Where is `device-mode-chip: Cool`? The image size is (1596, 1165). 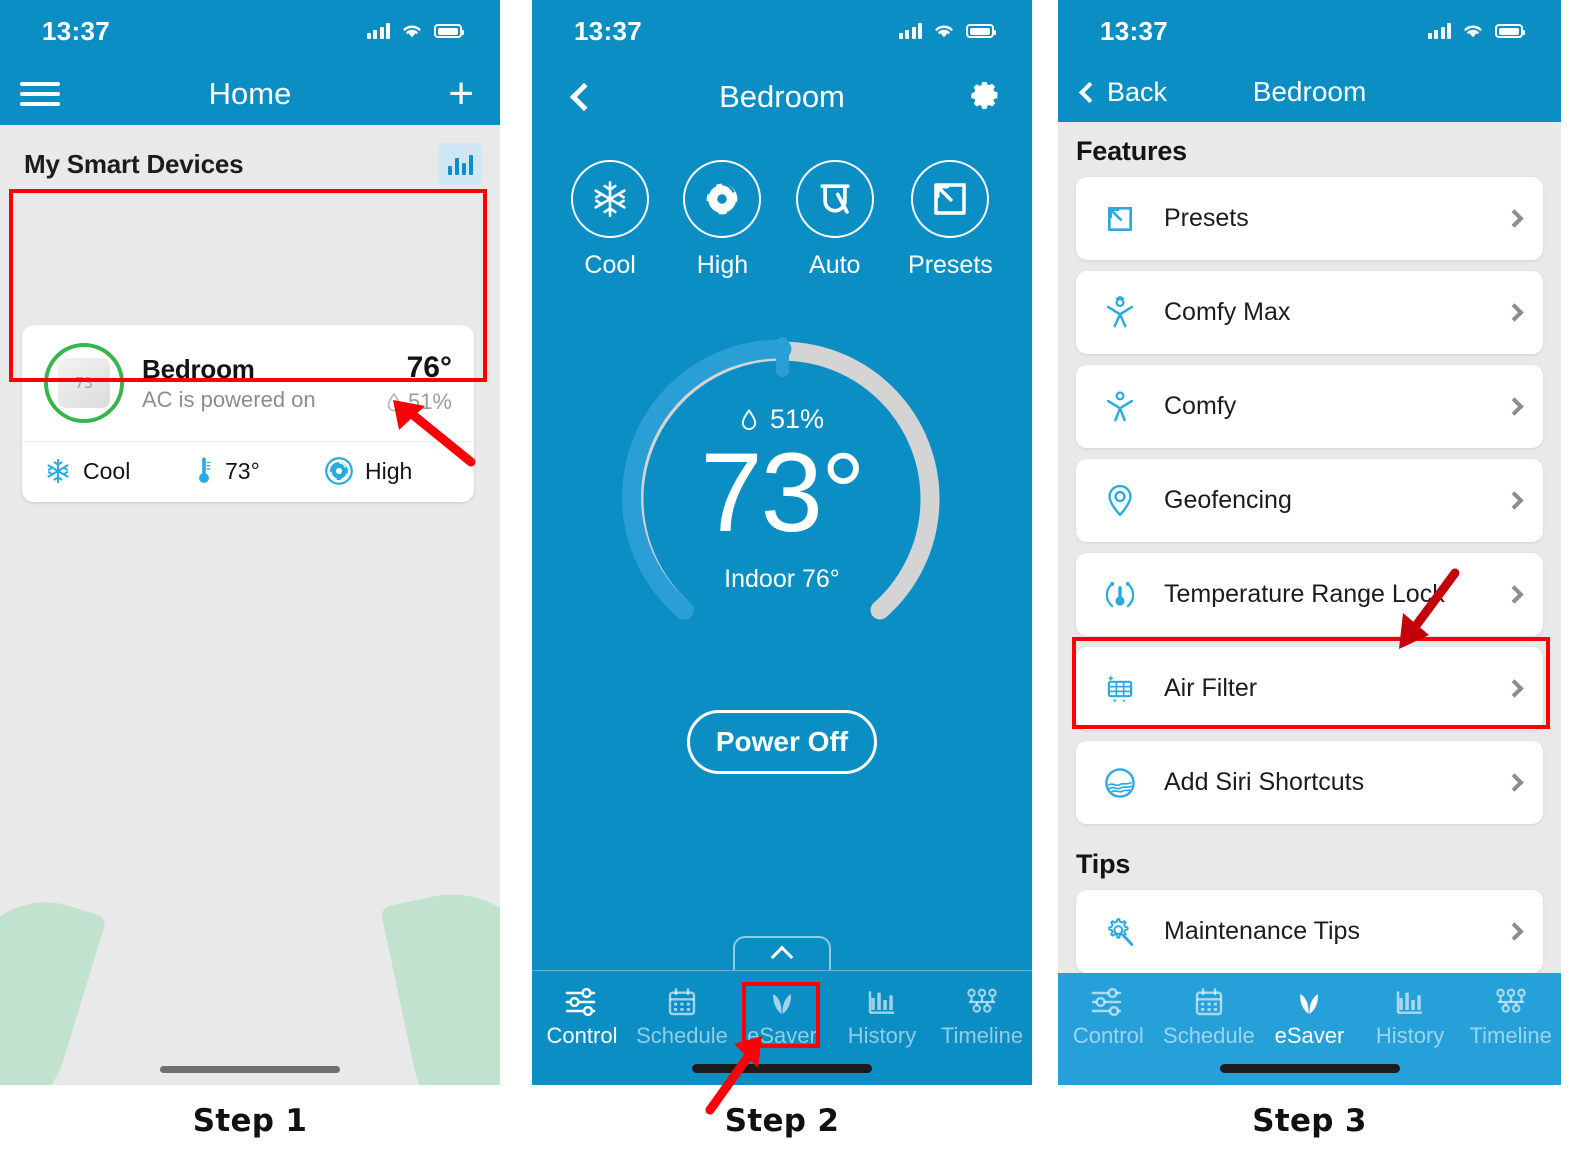
device-mode-chip: Cool is located at coordinates (119, 471).